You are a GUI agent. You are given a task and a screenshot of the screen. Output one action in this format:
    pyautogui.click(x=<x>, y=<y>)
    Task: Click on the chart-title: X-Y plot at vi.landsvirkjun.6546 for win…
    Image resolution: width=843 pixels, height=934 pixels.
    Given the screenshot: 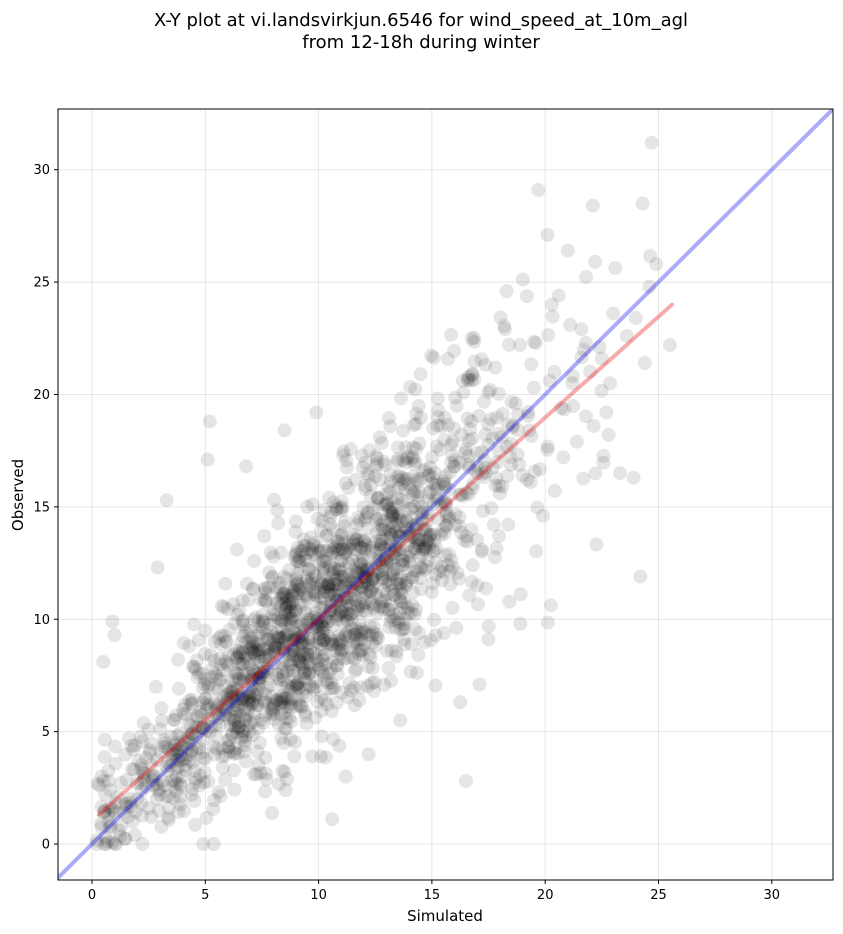 What is the action you would take?
    pyautogui.click(x=421, y=31)
    